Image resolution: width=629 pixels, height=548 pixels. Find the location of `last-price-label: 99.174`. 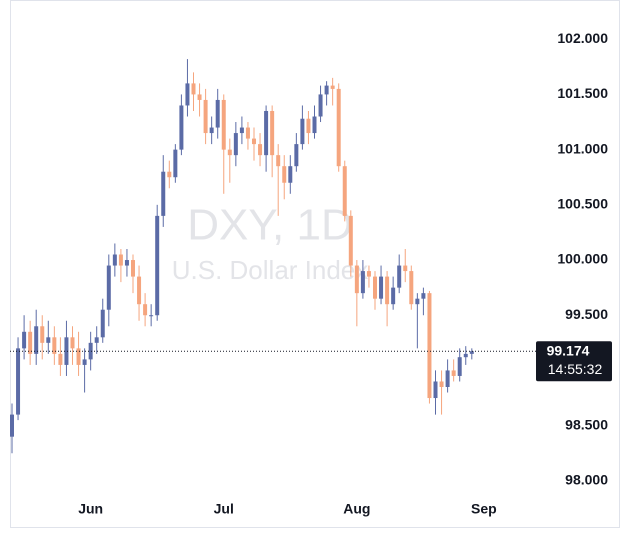

last-price-label: 99.174 is located at coordinates (568, 350).